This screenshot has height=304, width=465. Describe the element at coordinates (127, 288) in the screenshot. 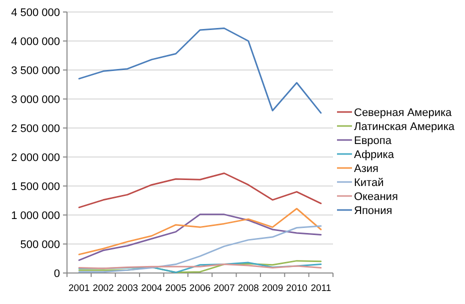

I see `x-tick-label: 2003` at that location.